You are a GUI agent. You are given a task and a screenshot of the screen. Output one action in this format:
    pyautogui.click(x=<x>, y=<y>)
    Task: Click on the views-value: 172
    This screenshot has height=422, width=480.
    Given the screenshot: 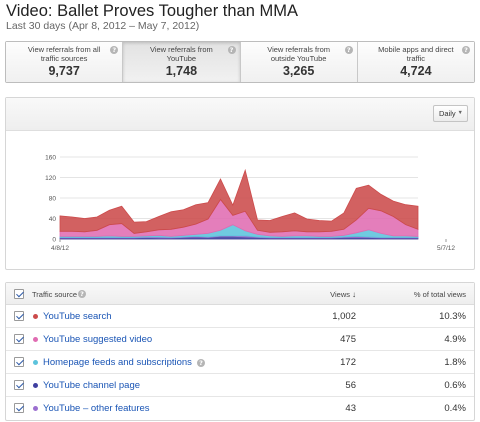 What is the action you would take?
    pyautogui.click(x=348, y=362)
    